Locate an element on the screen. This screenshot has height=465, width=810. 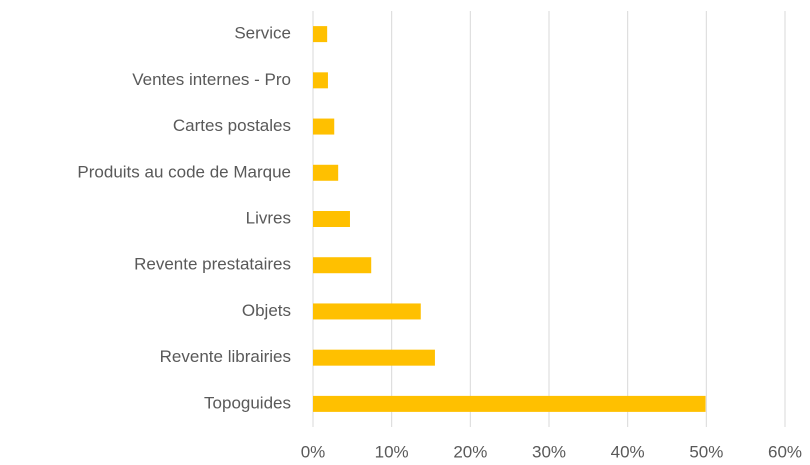
y-tick-label: Produits au code de Marque is located at coordinates (184, 171).